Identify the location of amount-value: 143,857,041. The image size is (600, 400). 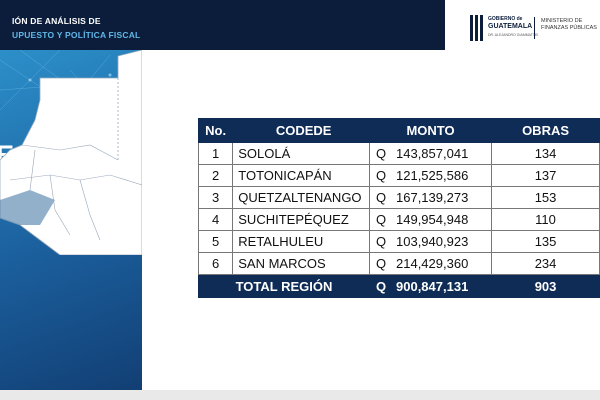
(432, 153).